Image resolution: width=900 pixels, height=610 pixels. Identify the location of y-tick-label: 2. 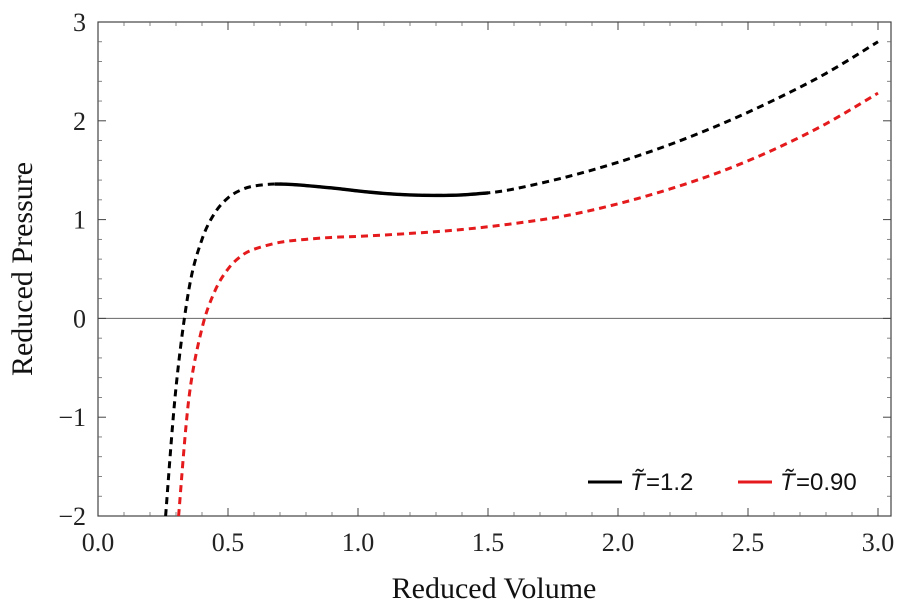
(79, 121).